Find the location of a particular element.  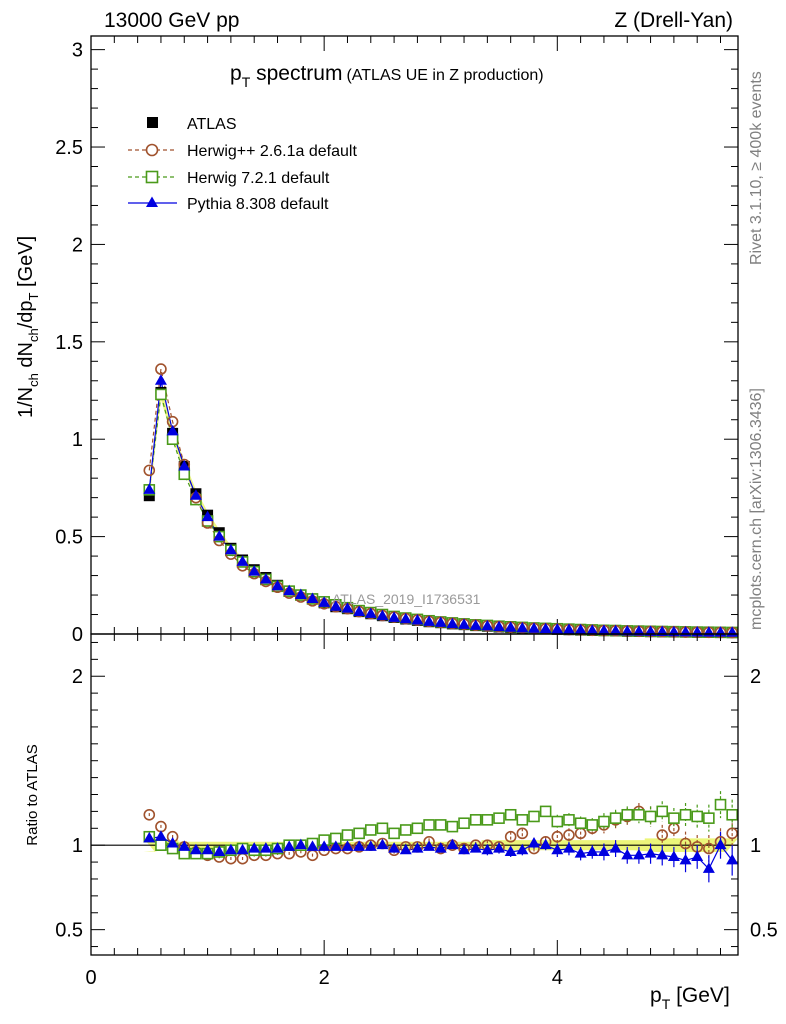

legend-pythia-label: Pythia 8.308 default is located at coordinates (258, 204).